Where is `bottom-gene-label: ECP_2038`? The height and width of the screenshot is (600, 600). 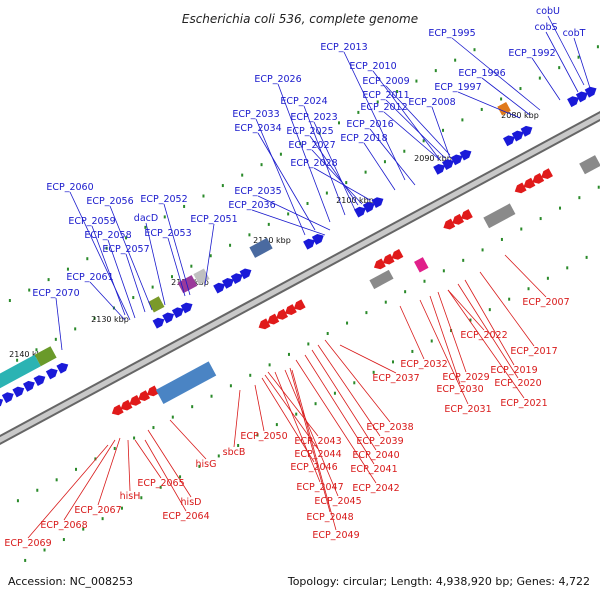 bottom-gene-label: ECP_2038 is located at coordinates (389, 427).